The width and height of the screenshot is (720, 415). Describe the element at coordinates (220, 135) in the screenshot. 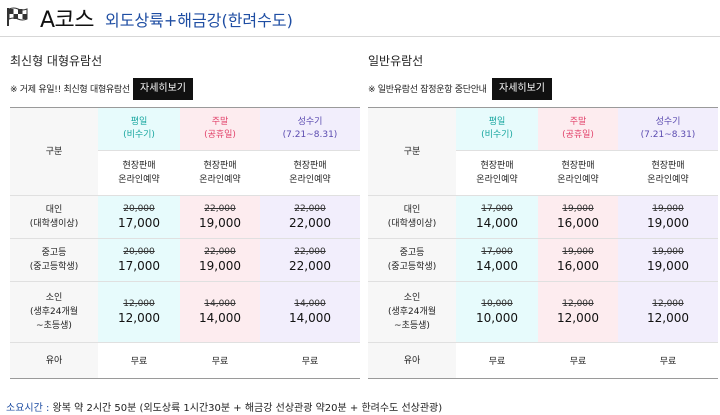

I see `col-sub: (공휴일)` at that location.